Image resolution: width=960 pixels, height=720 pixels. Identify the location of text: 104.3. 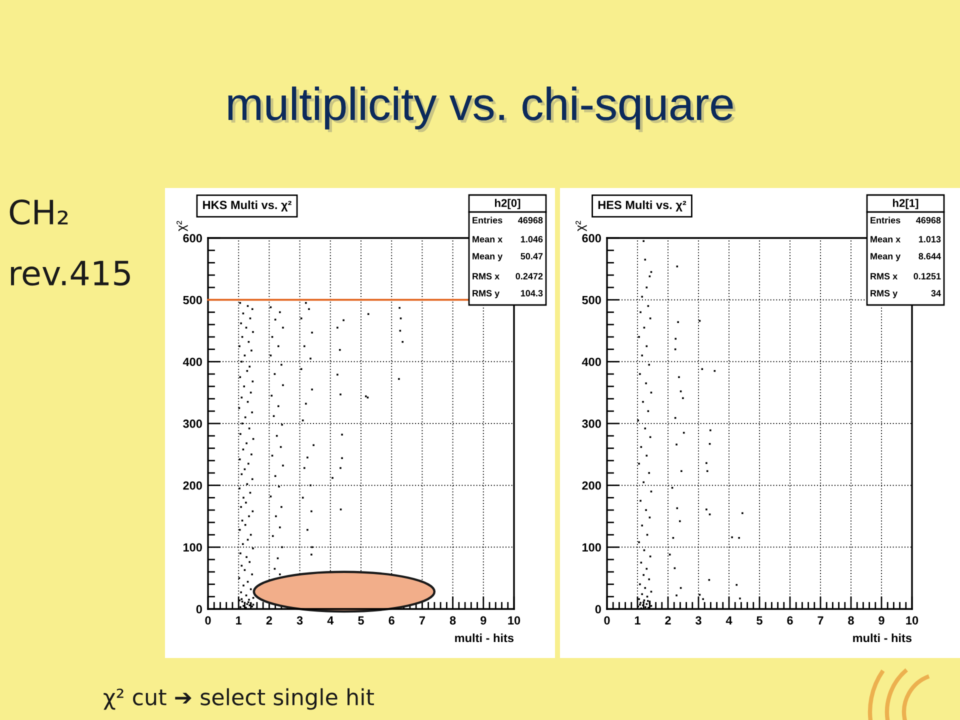
(531, 293).